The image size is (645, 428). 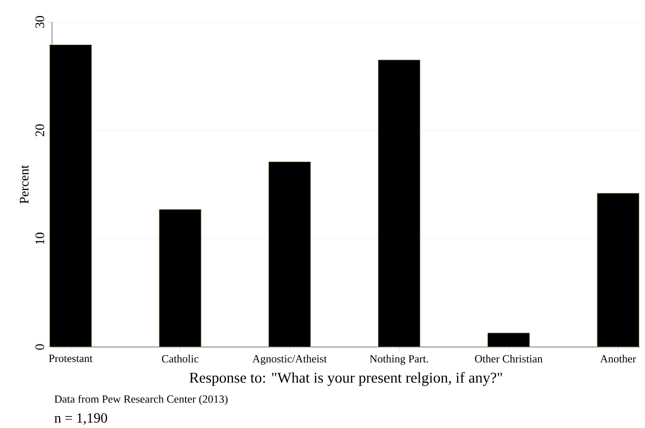 I want to click on x-tick-label: Agnostic/Atheist, so click(x=289, y=359).